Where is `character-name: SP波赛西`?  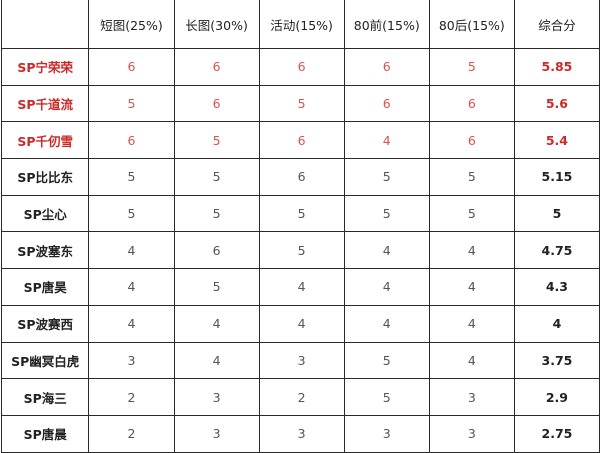 character-name: SP波赛西 is located at coordinates (45, 323).